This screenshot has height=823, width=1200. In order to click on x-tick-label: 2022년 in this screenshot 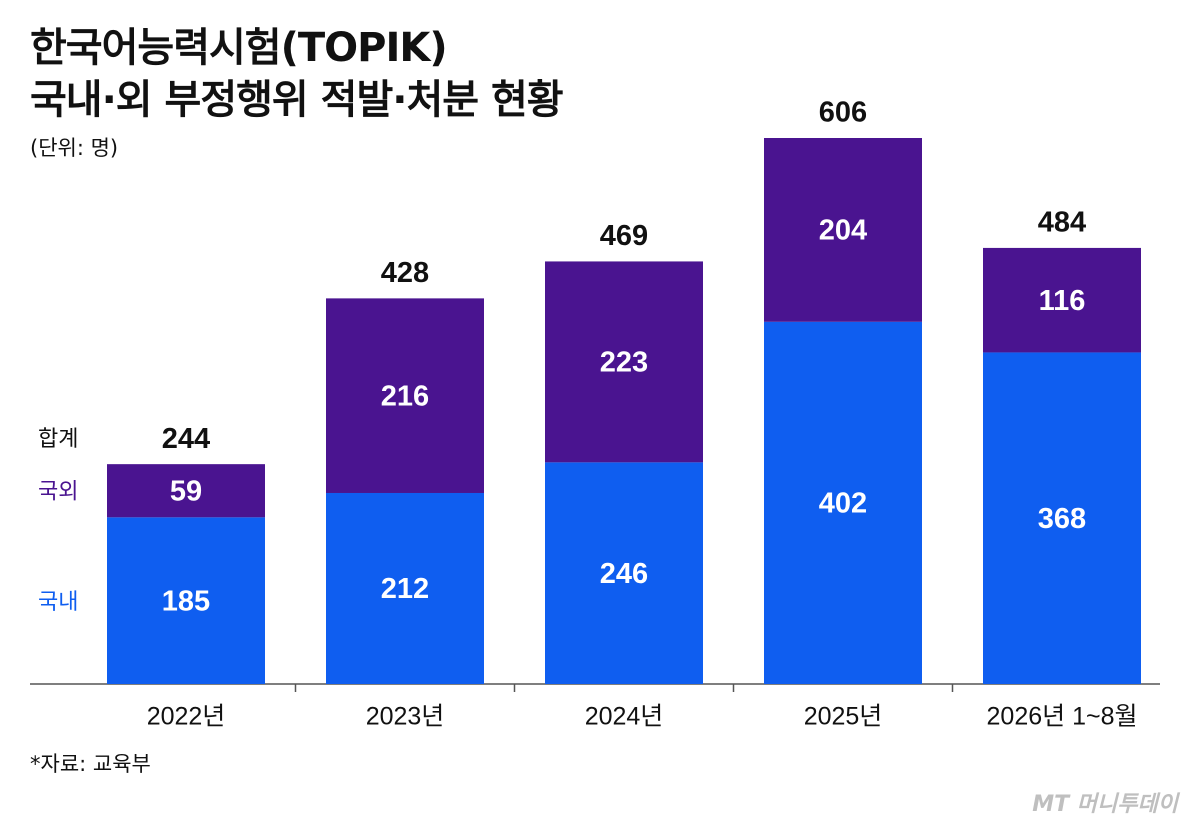, I will do `click(186, 717)`.